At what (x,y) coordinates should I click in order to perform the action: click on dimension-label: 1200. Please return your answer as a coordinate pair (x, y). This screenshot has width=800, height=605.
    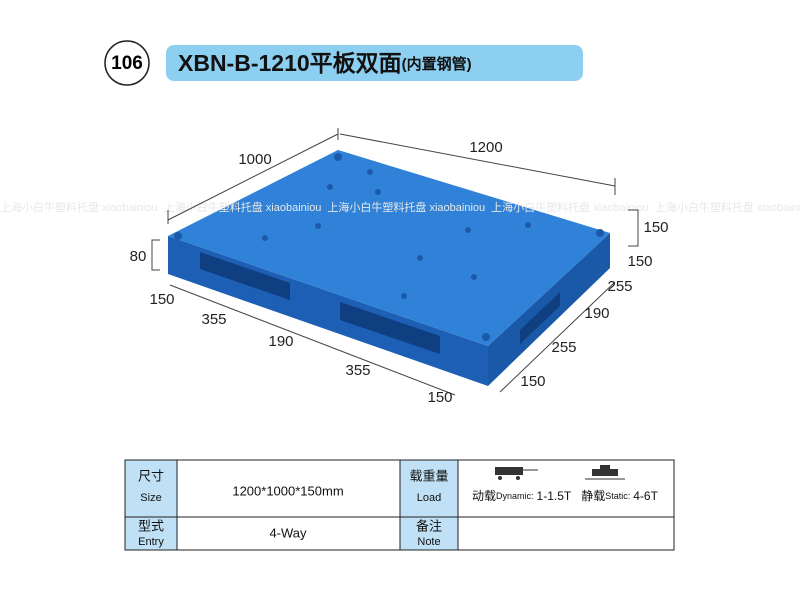
    Looking at the image, I should click on (485, 147).